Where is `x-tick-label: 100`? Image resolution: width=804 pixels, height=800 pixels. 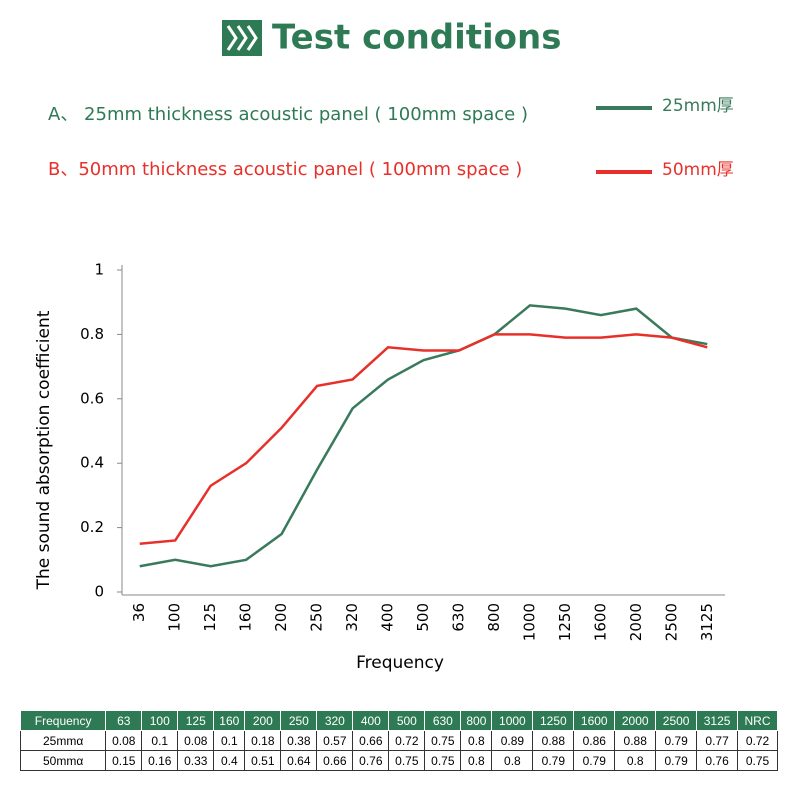
x-tick-label: 100 is located at coordinates (175, 617).